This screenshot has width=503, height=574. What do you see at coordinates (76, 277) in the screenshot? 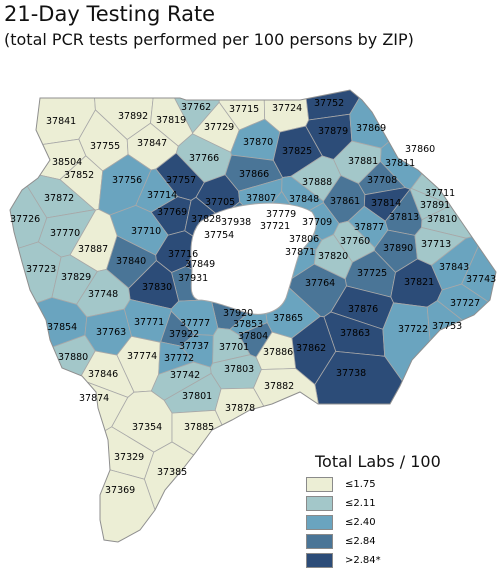
I see `zip-label: 37829` at bounding box center [76, 277].